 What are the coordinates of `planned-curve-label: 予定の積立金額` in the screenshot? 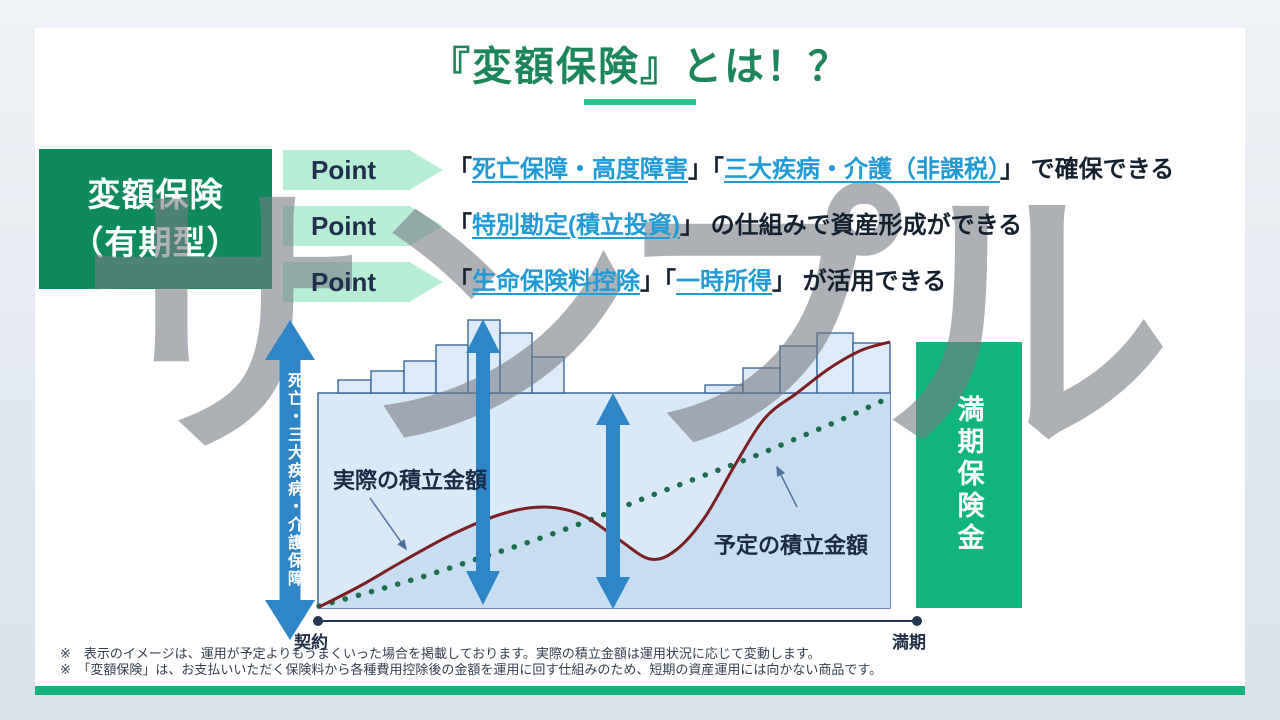 It's located at (791, 545).